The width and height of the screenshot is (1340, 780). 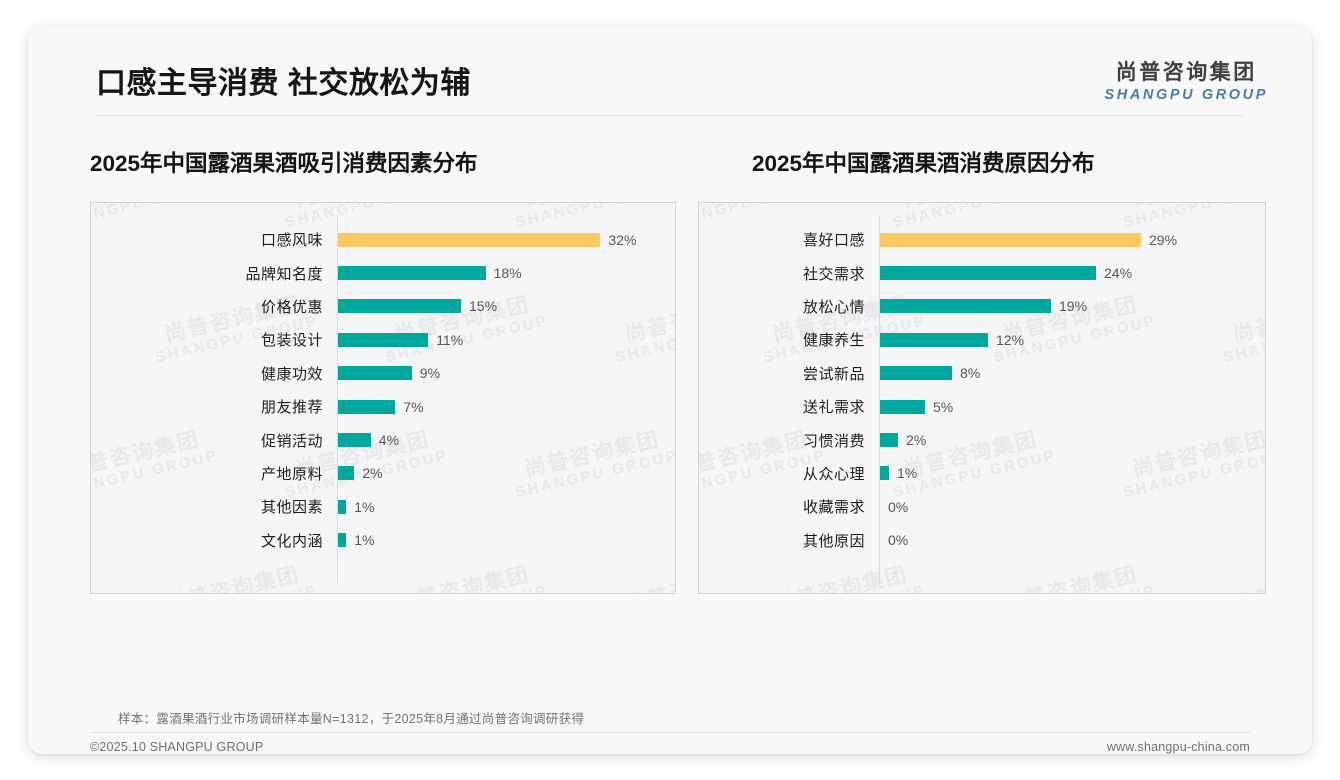 What do you see at coordinates (1072, 440) in the screenshot?
I see `bar-container: 2%` at bounding box center [1072, 440].